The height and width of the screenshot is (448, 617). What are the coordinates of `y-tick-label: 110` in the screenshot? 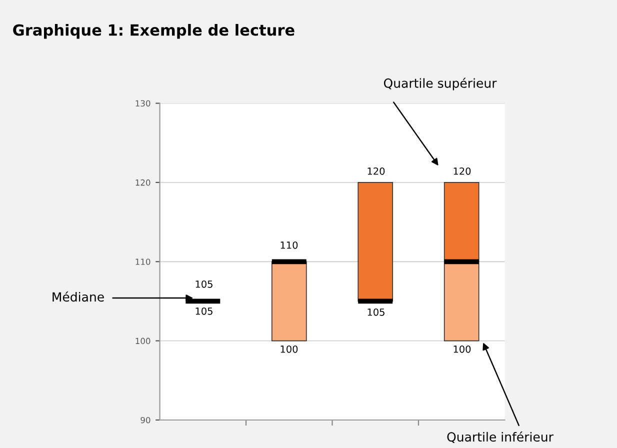 It's located at (143, 261).